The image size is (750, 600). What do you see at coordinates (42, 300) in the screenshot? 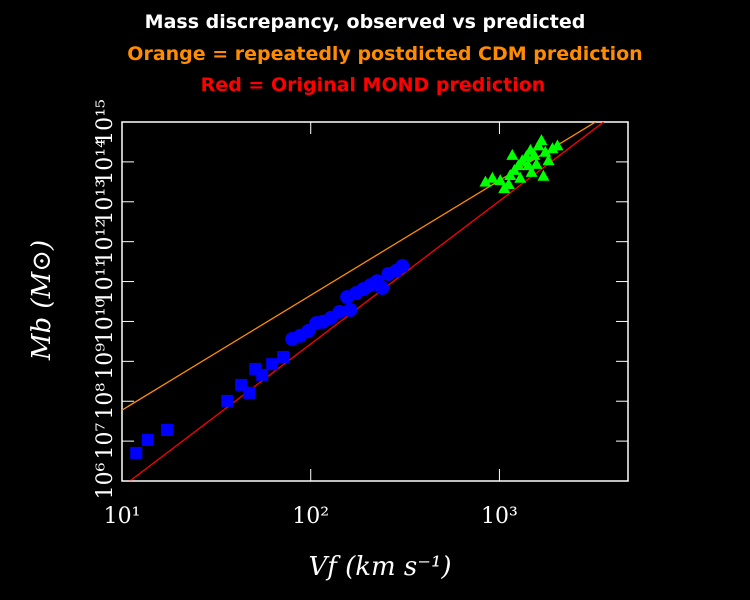
I see `y-axis-label: Mb (M⊙)` at bounding box center [42, 300].